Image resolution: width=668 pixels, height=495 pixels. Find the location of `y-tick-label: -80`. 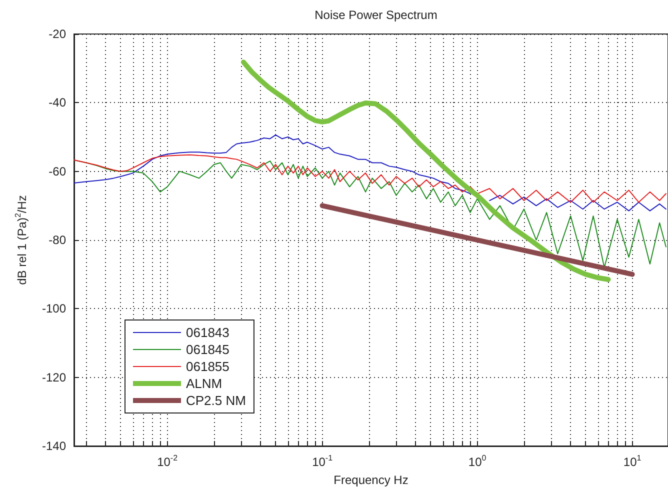

y-tick-label: -80 is located at coordinates (57, 240).